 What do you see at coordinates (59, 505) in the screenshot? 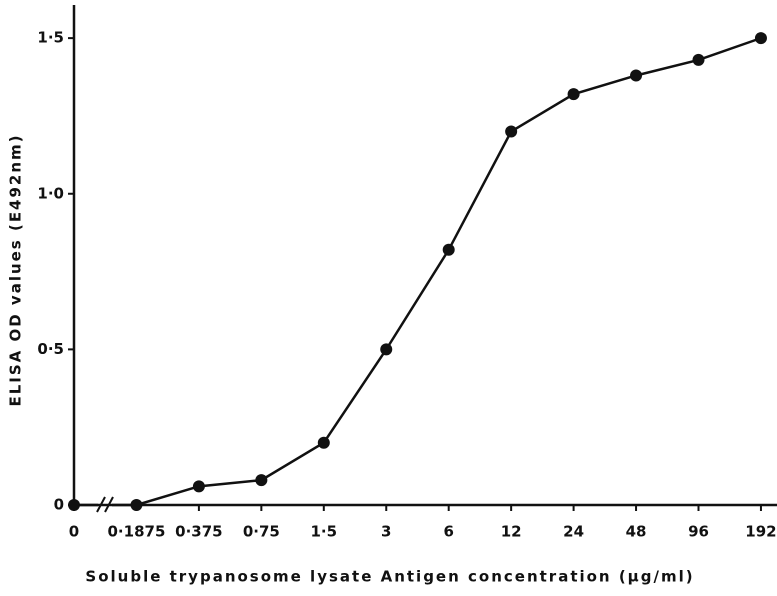
I see `y-tick-label: 0` at bounding box center [59, 505].